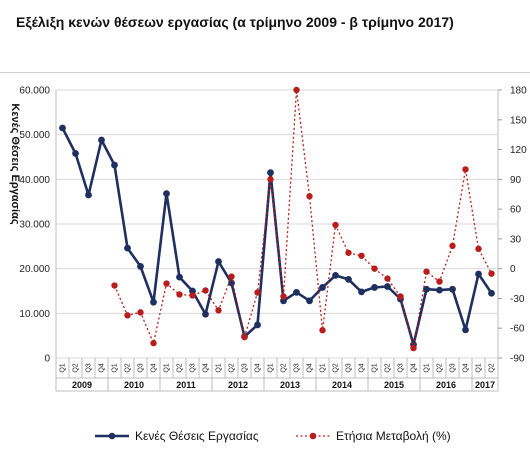  What do you see at coordinates (394, 385) in the screenshot?
I see `year-label: 2015` at bounding box center [394, 385].